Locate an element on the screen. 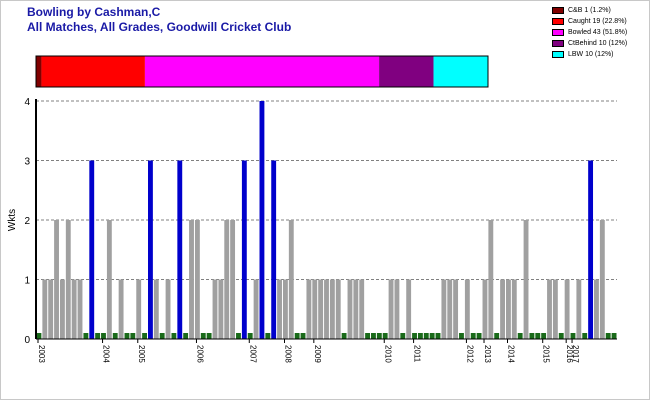  legend-swatch-ctbehind is located at coordinates (558, 43).